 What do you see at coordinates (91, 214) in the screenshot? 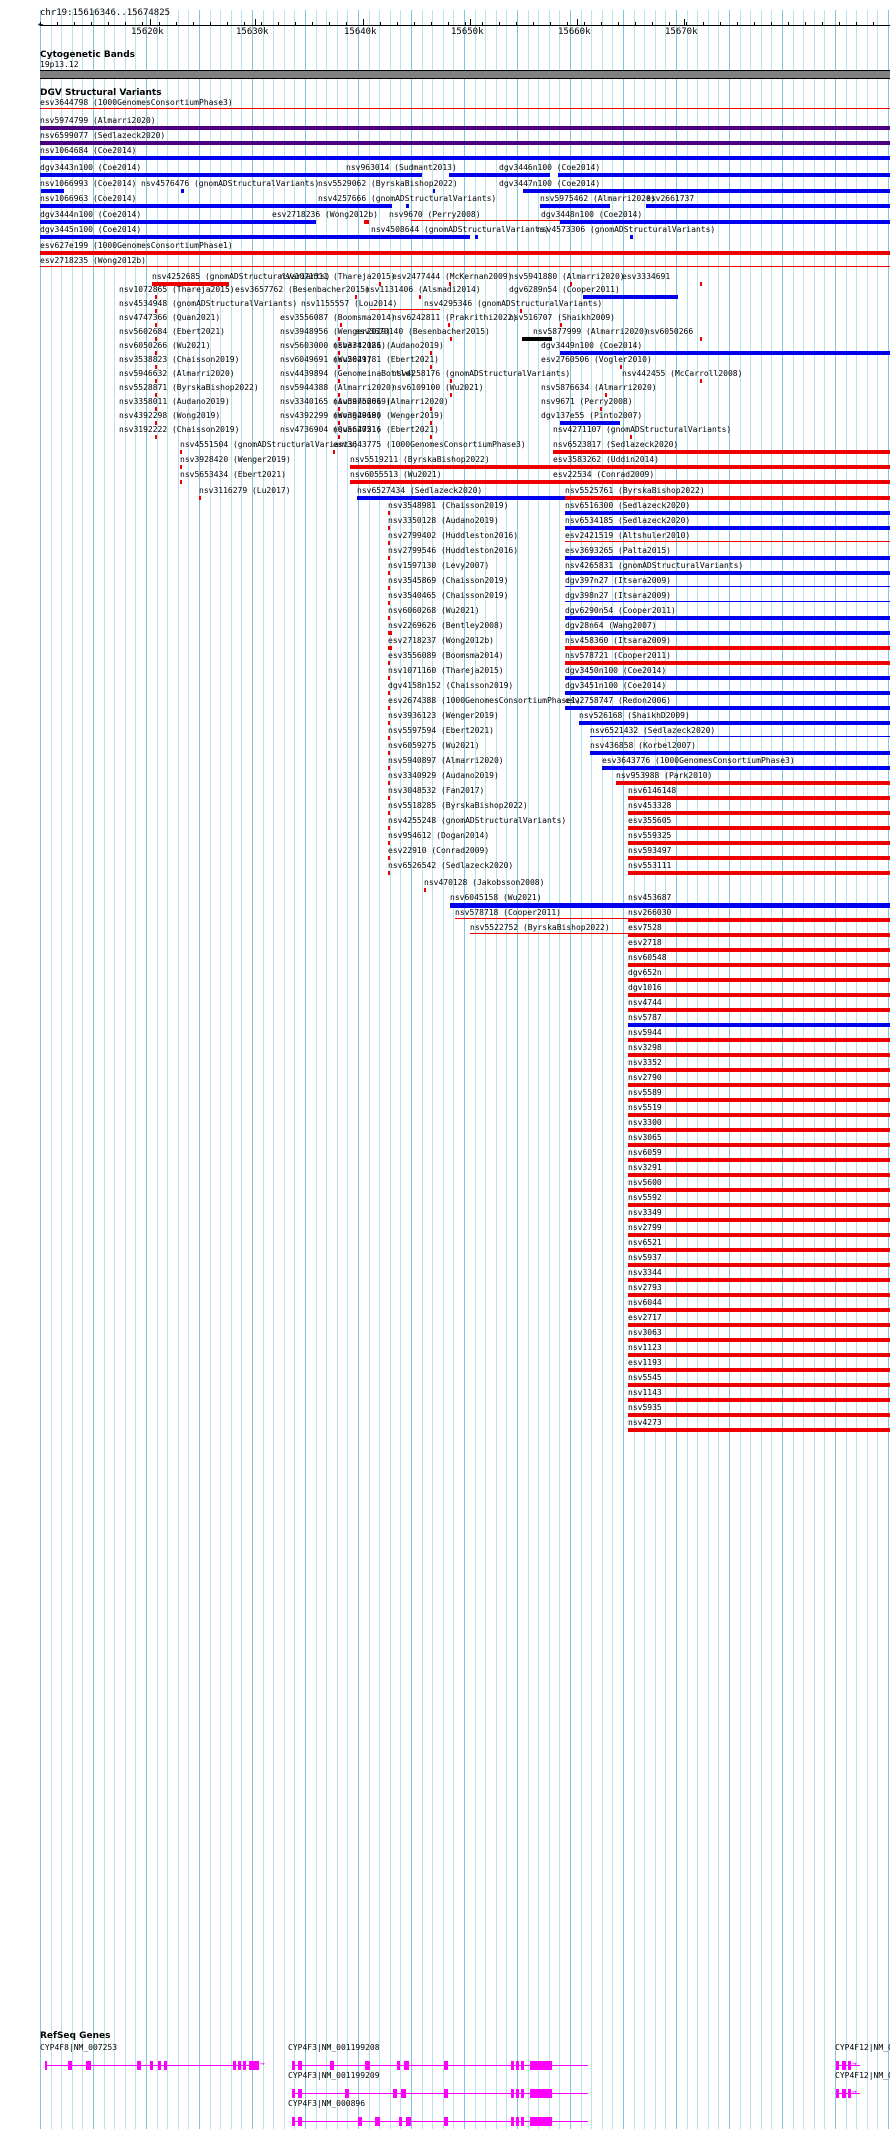
I see `variant-label: dgv3444n100 (Coe2014)` at bounding box center [91, 214].